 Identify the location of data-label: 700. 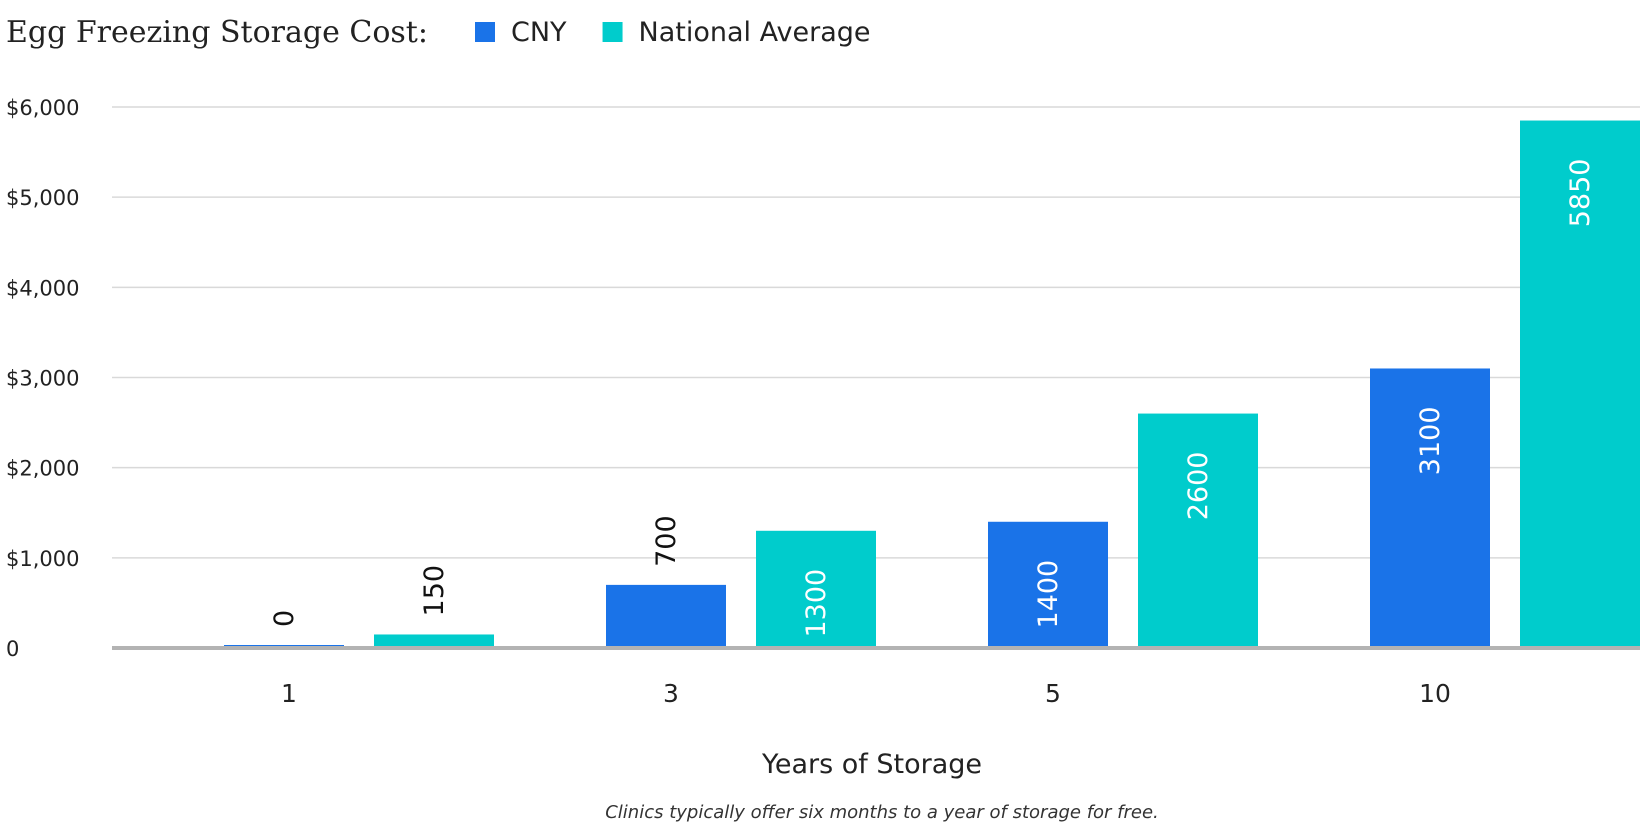
(666, 541).